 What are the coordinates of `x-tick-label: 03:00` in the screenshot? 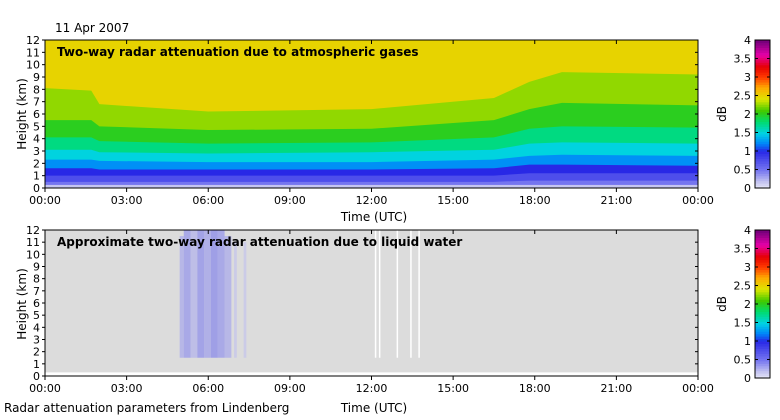 It's located at (127, 200).